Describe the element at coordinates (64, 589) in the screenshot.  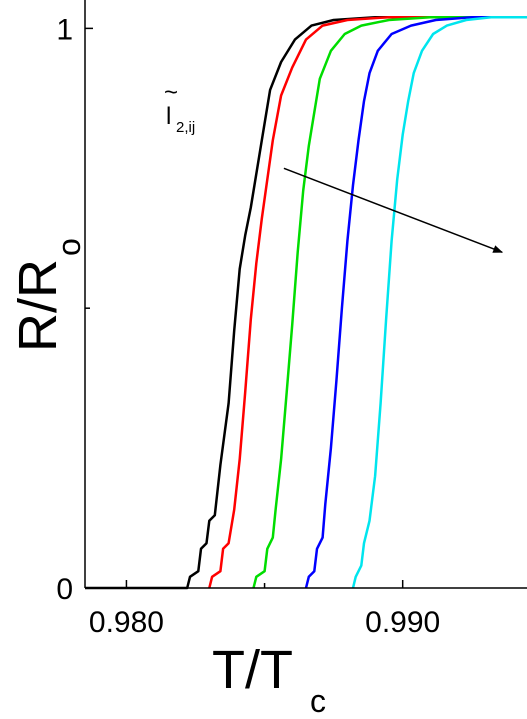
I see `y-tick-label-1: 0` at that location.